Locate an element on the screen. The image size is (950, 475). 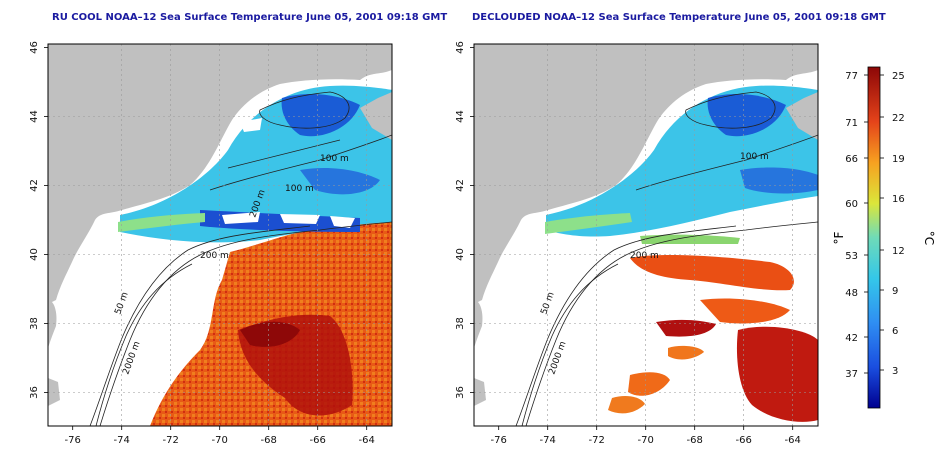
colorbar-f-tick: 71 is located at coordinates (851, 123).